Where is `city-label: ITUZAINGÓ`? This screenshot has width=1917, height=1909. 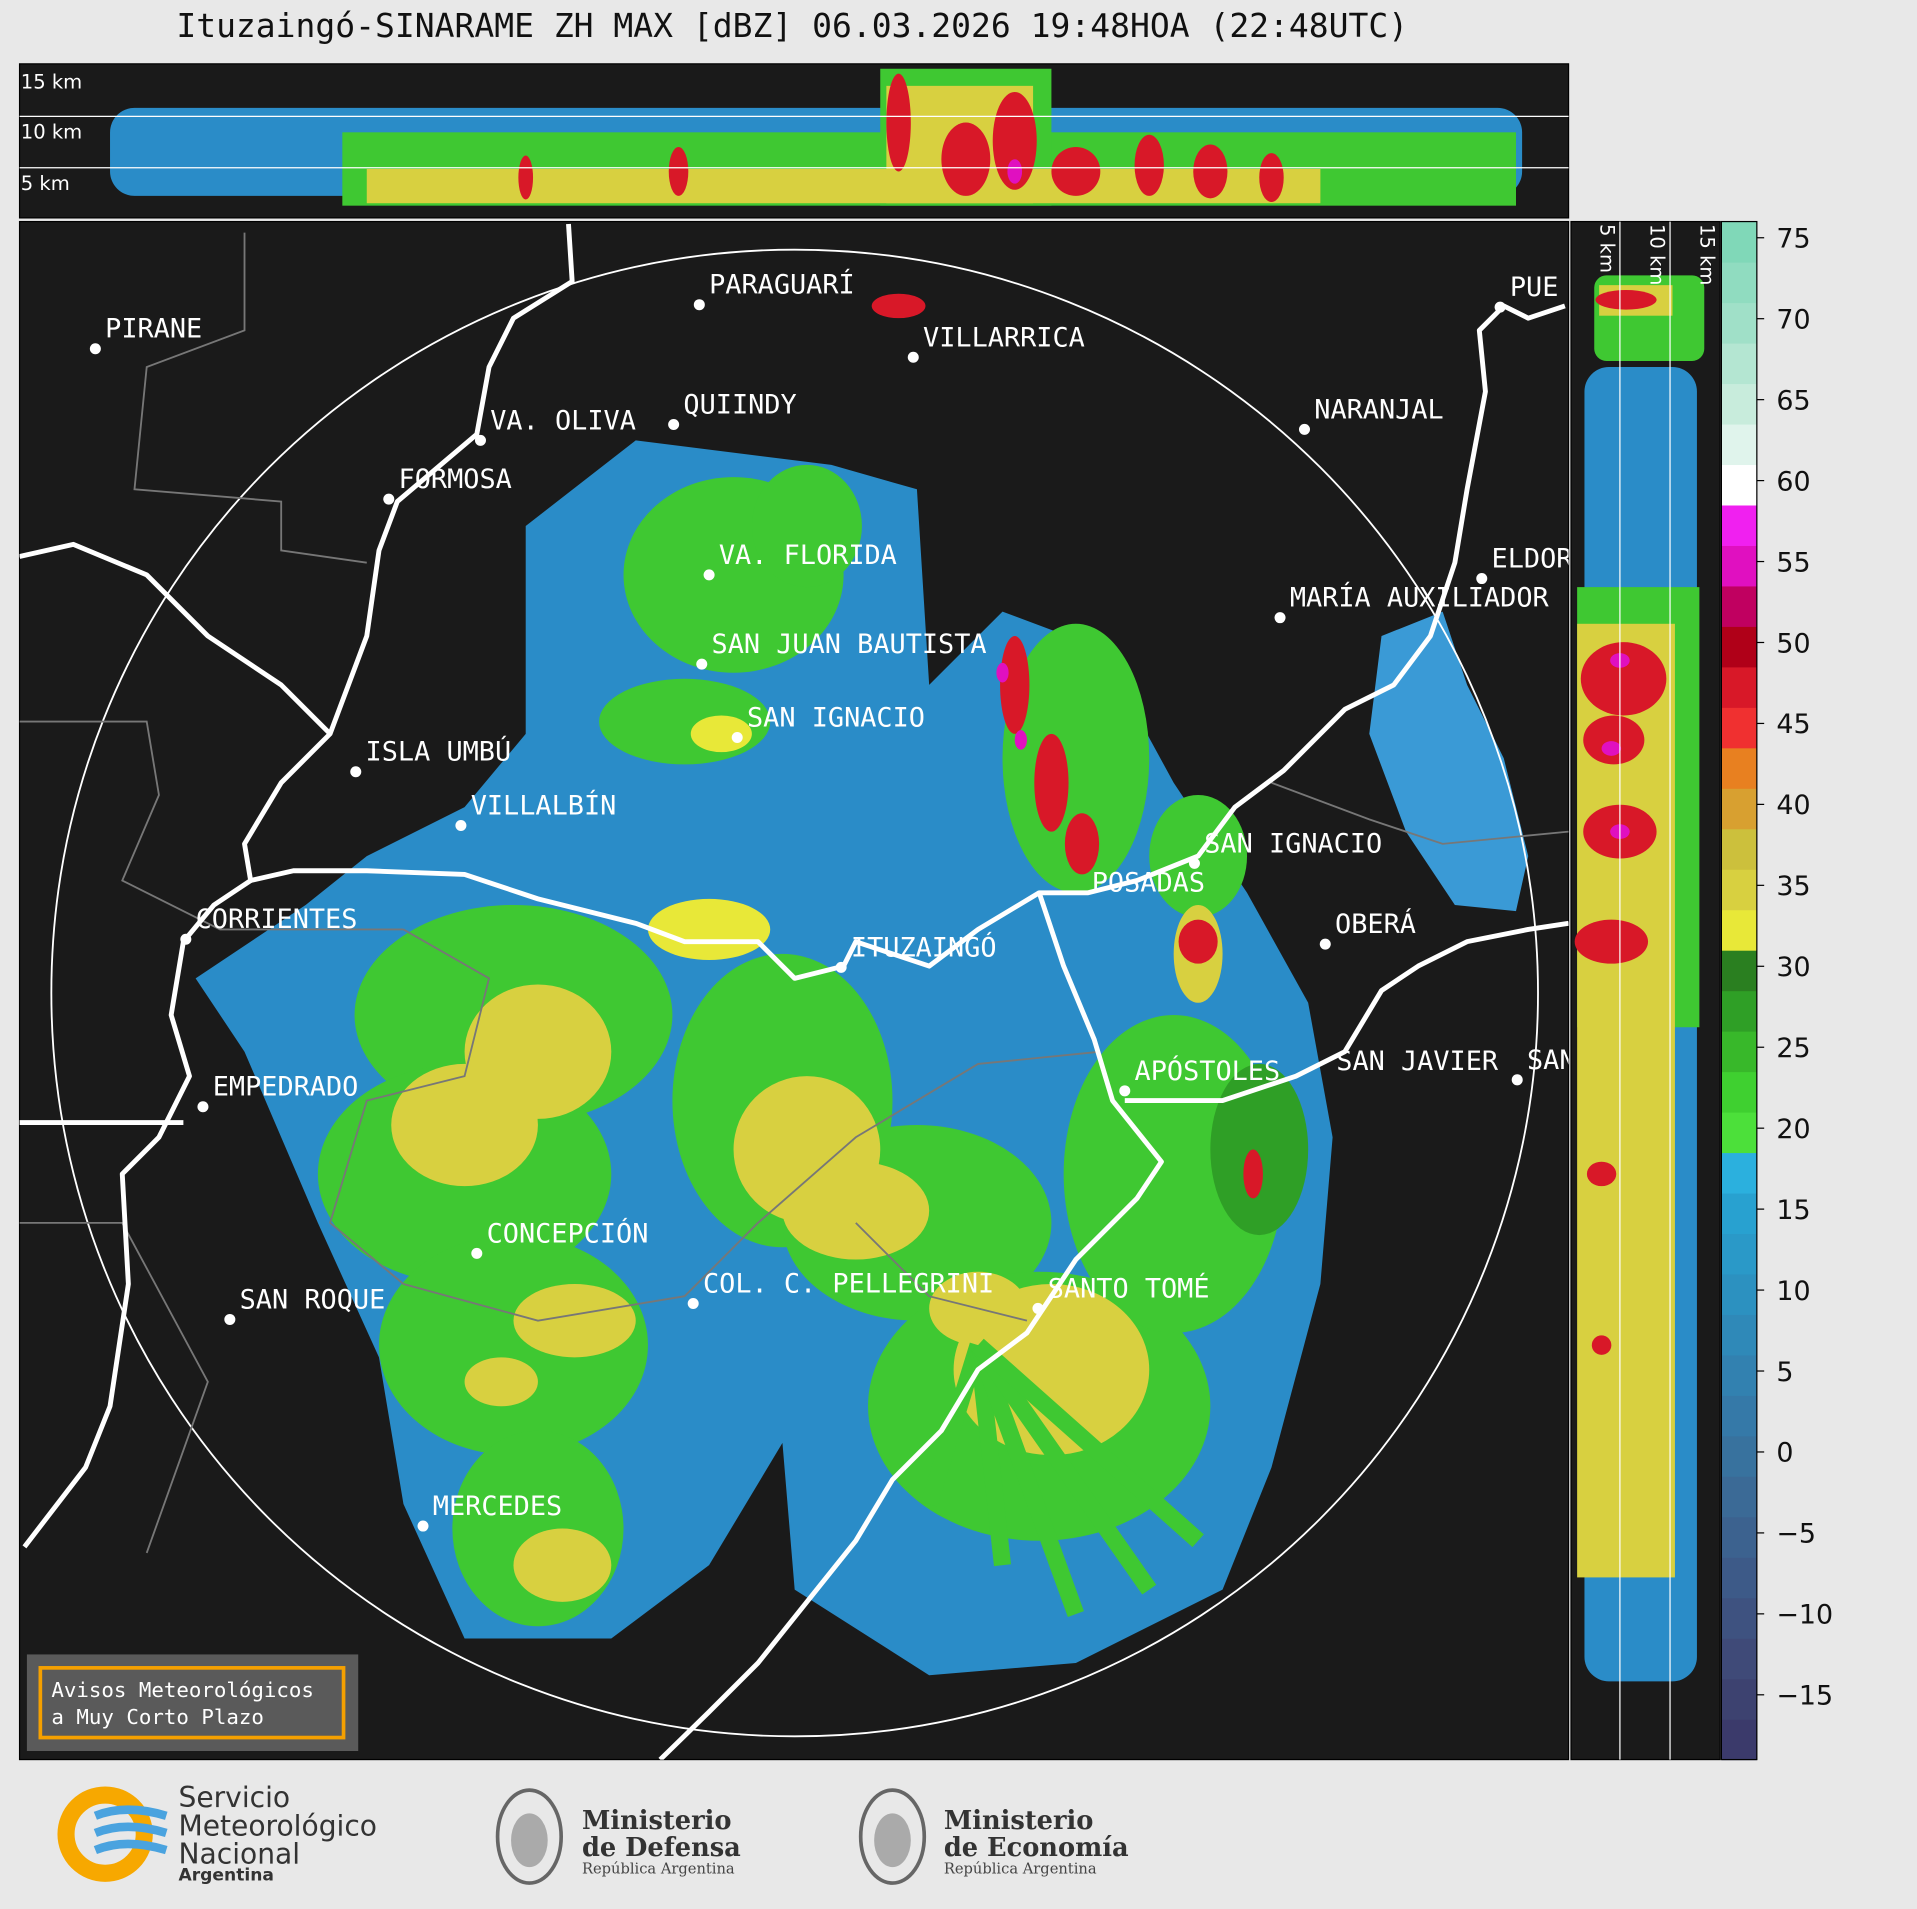 city-label: ITUZAINGÓ is located at coordinates (924, 947).